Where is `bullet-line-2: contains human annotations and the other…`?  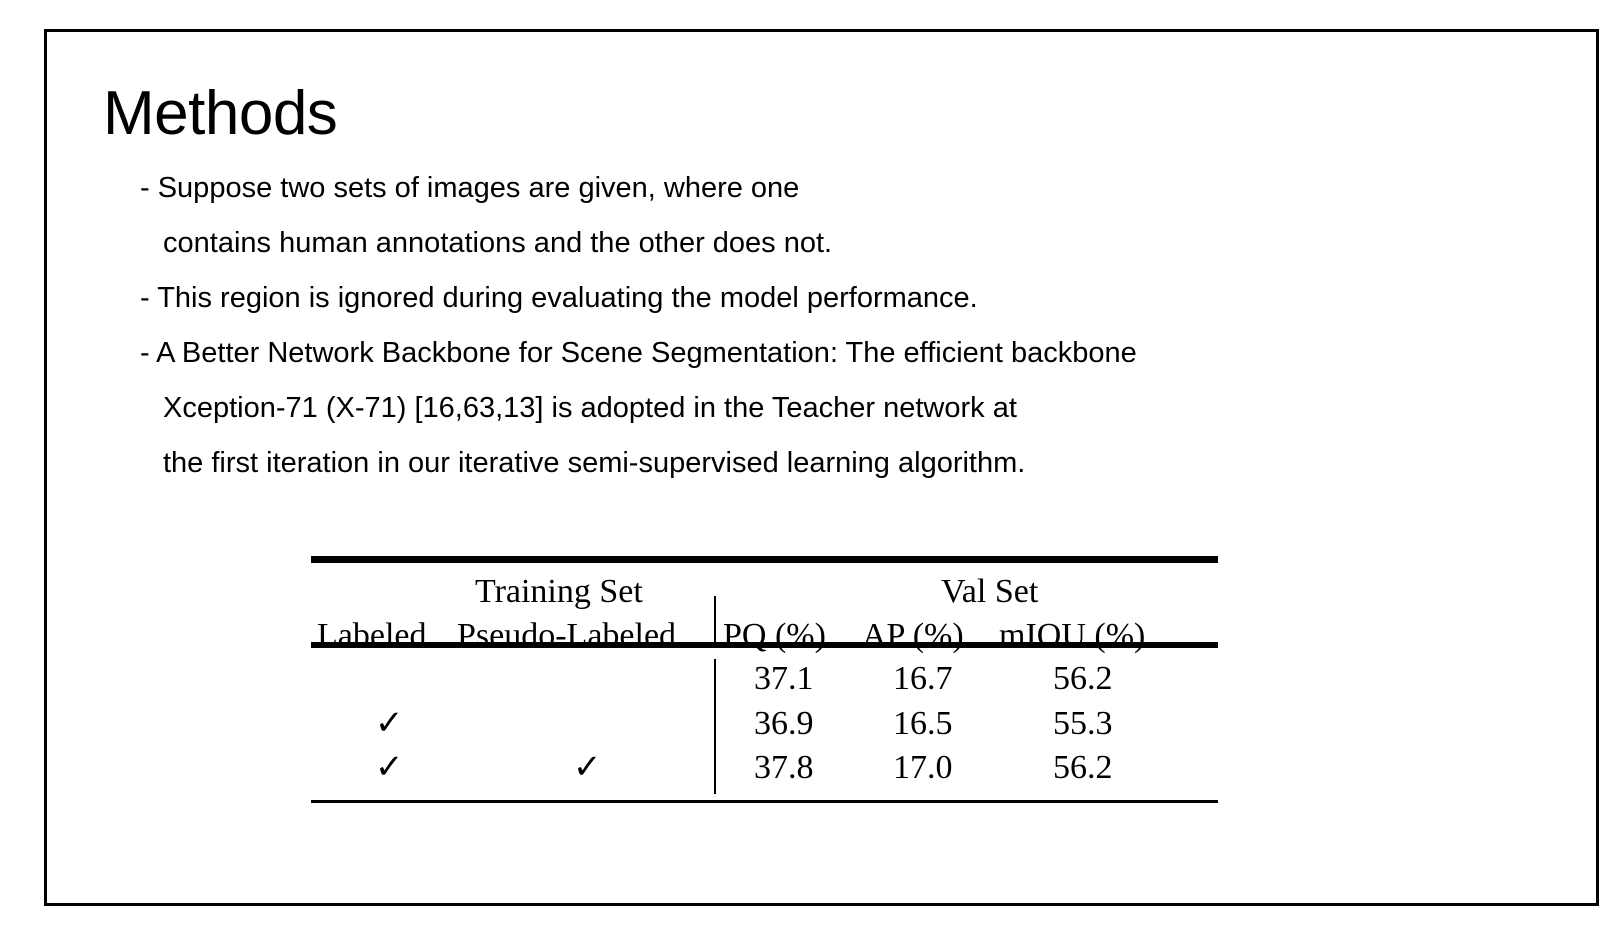
bullet-line-2: contains human annotations and the other… is located at coordinates (498, 243).